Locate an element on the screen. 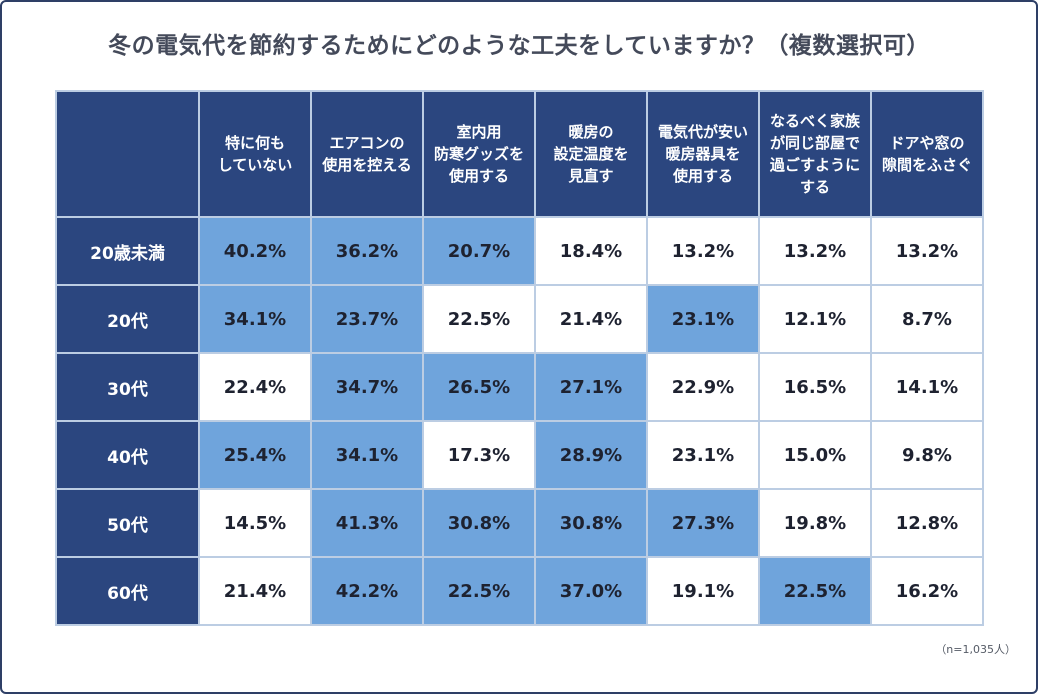 This screenshot has width=1038, height=694. column-header-temperature: 暖房の 設定温度を 見直す is located at coordinates (591, 154).